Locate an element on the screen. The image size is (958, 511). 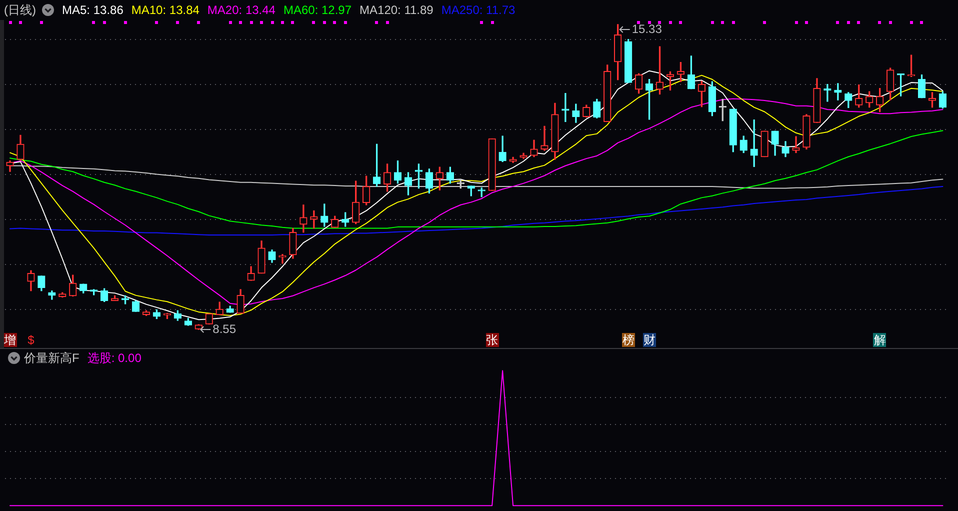
text: MA5: 13.86 is located at coordinates (93, 10).